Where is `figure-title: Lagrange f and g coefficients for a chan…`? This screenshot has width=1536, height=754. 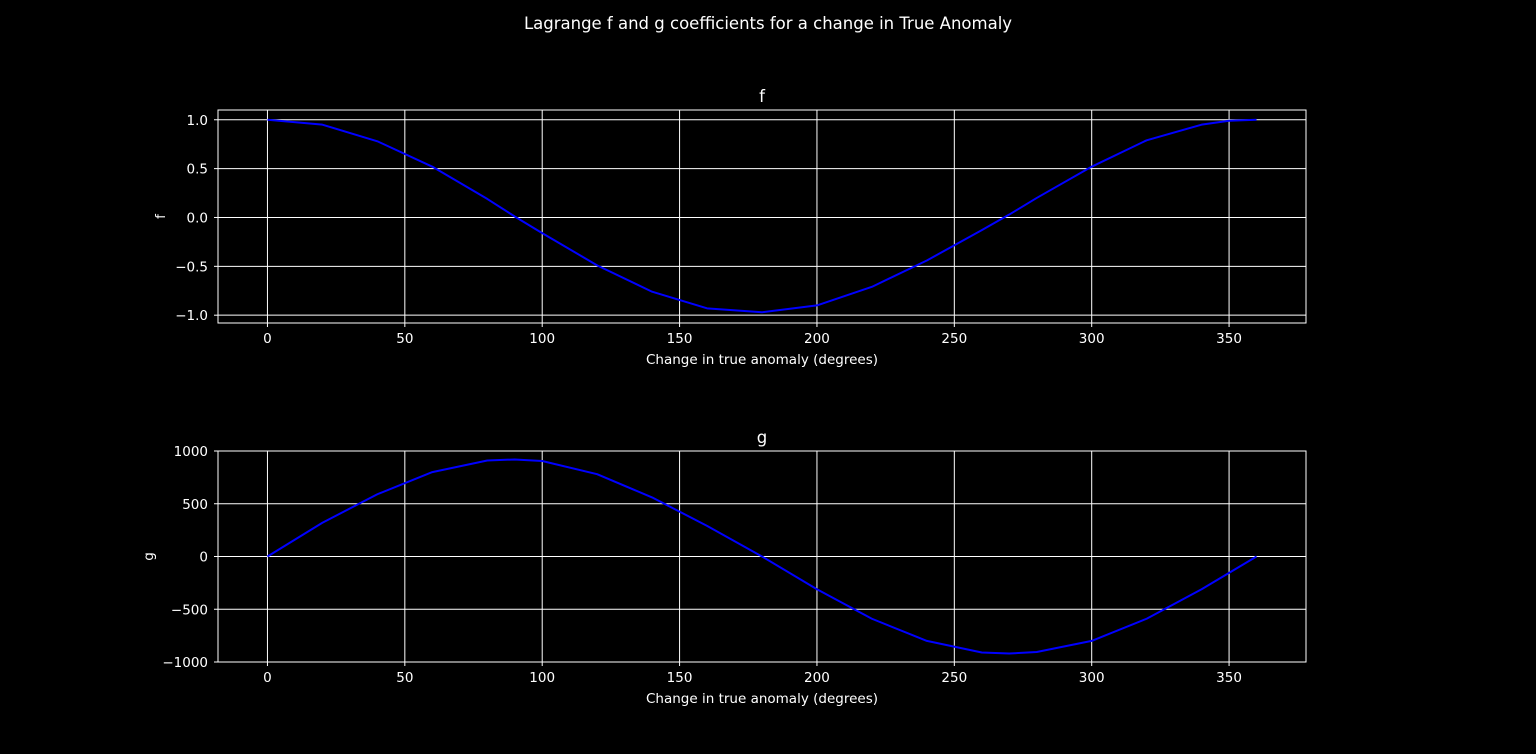
figure-title: Lagrange f and g coefficients for a chan… is located at coordinates (768, 23).